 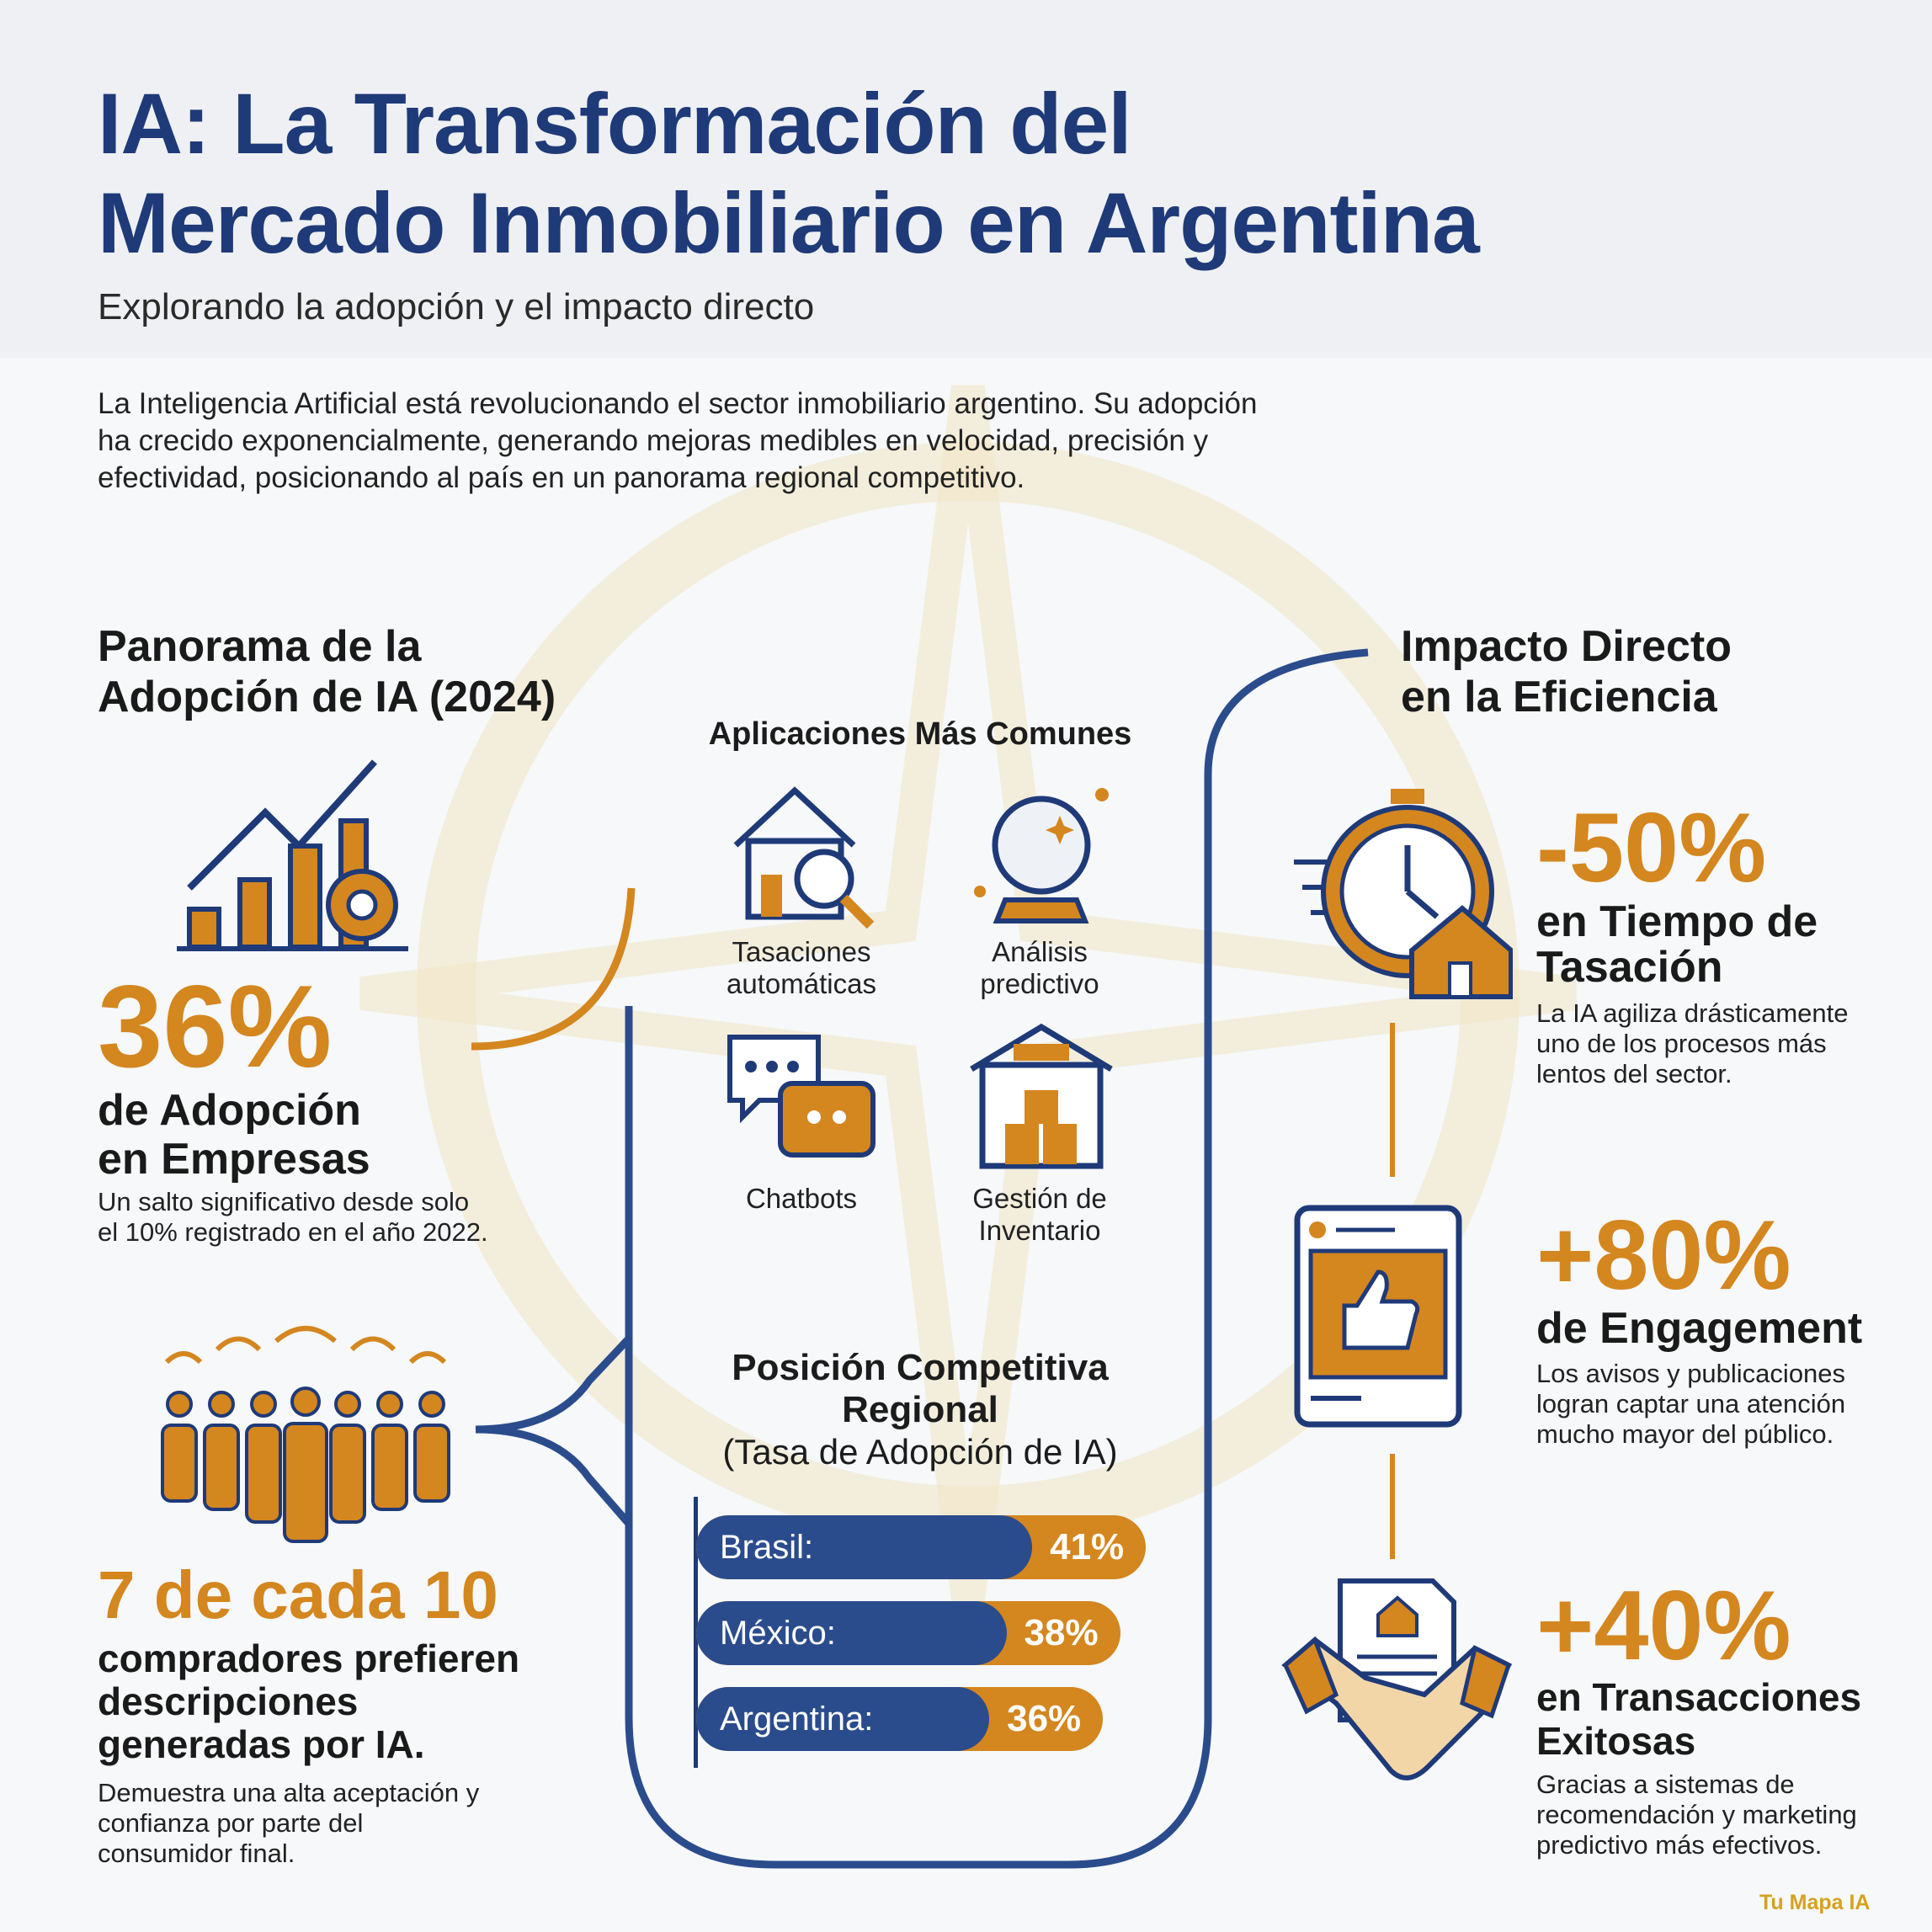 I want to click on bar-0: Brasil: 41%, so click(x=922, y=1547).